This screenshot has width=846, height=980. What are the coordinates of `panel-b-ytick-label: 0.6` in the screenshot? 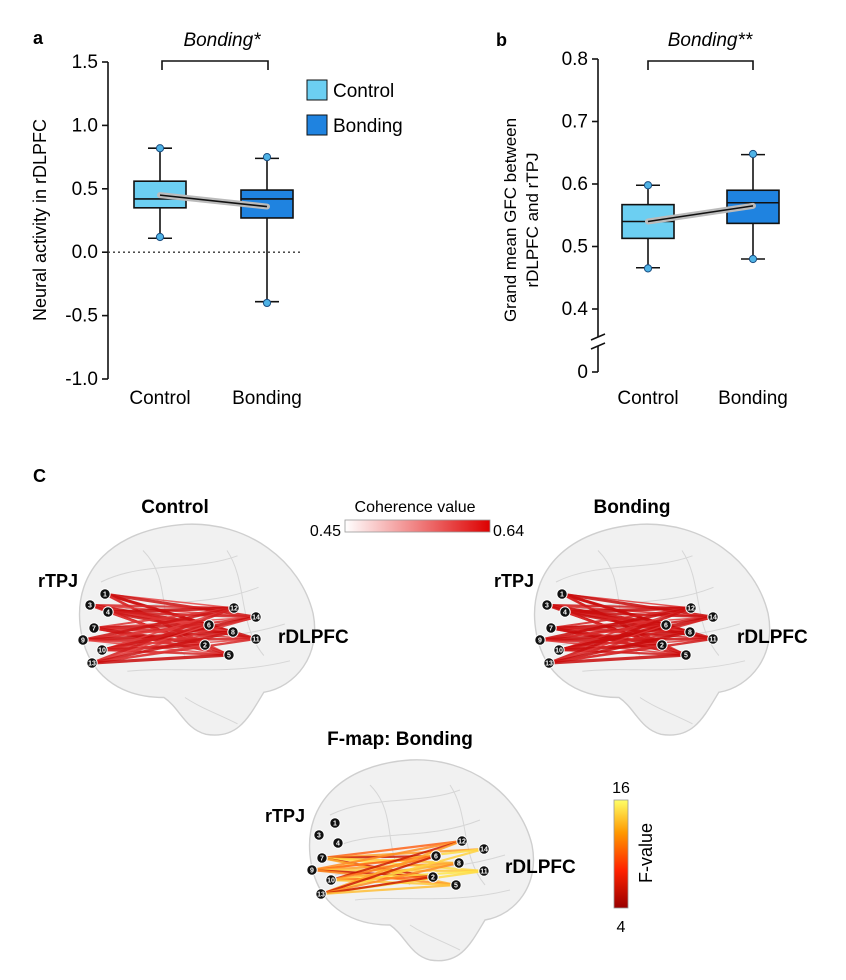 It's located at (575, 184).